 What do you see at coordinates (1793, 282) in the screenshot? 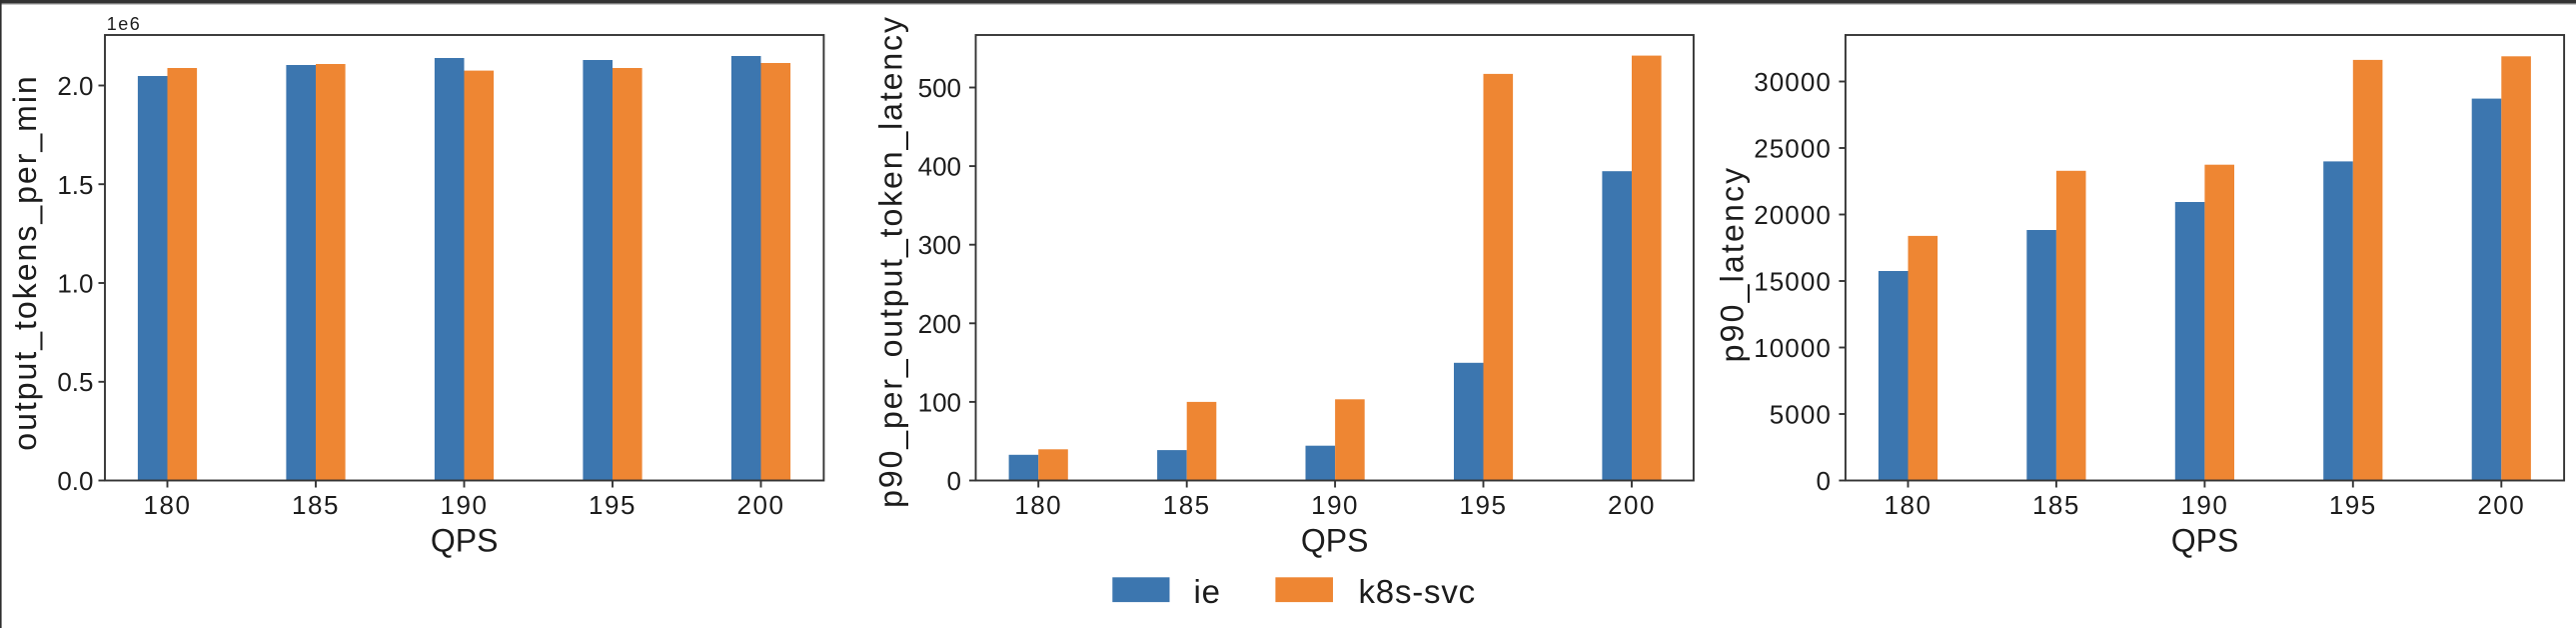
I see `svg-text: 15000` at bounding box center [1793, 282].